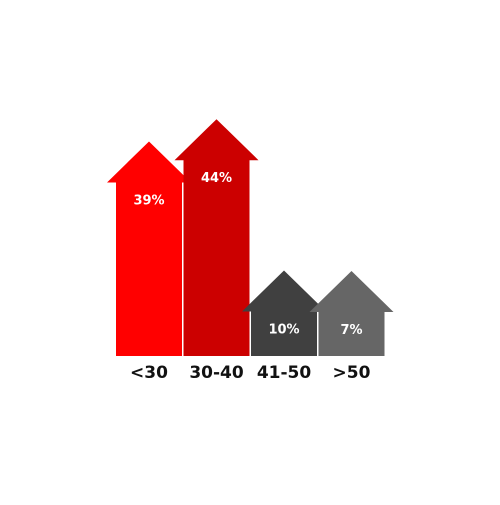  I want to click on category-label-2: 30-40, so click(216, 373).